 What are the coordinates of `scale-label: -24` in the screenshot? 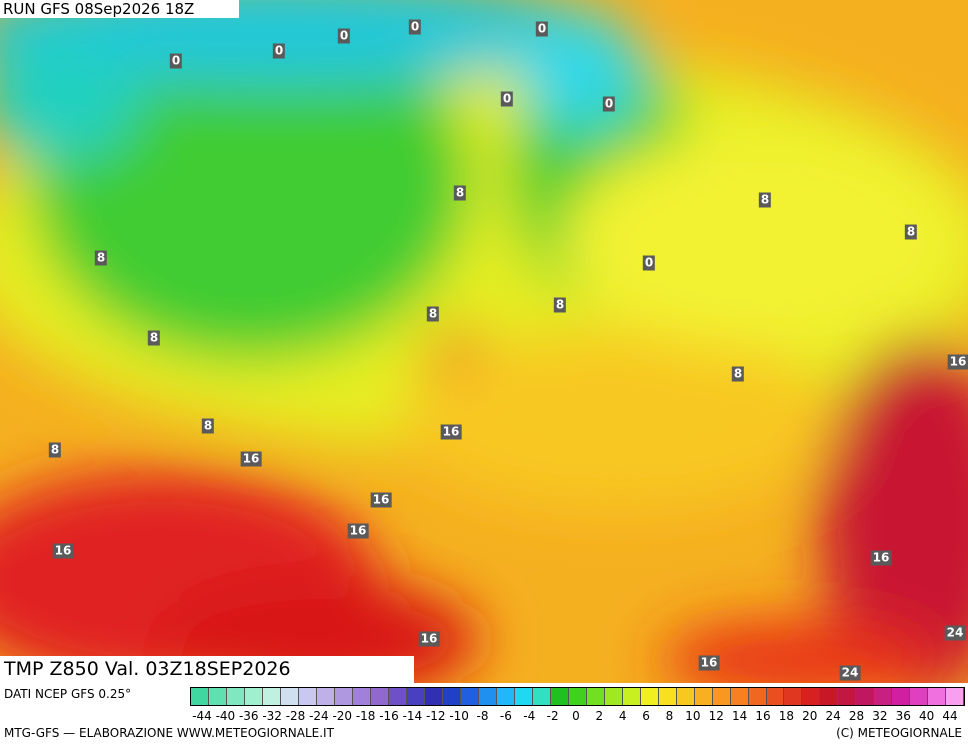 It's located at (319, 716).